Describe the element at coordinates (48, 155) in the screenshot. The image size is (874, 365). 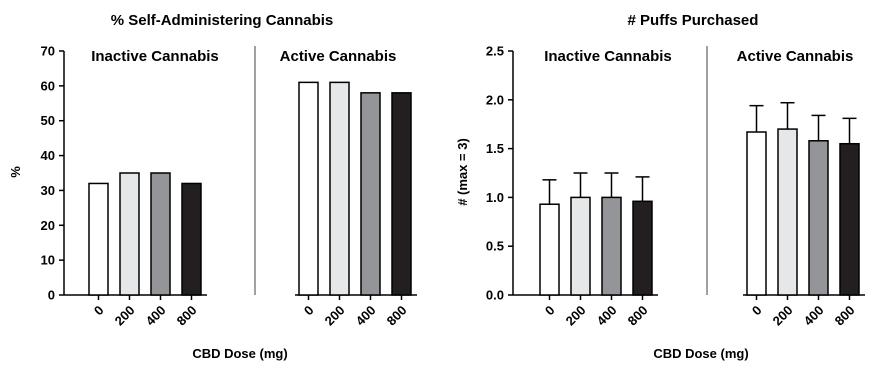
I see `y-tick-label: 40` at that location.